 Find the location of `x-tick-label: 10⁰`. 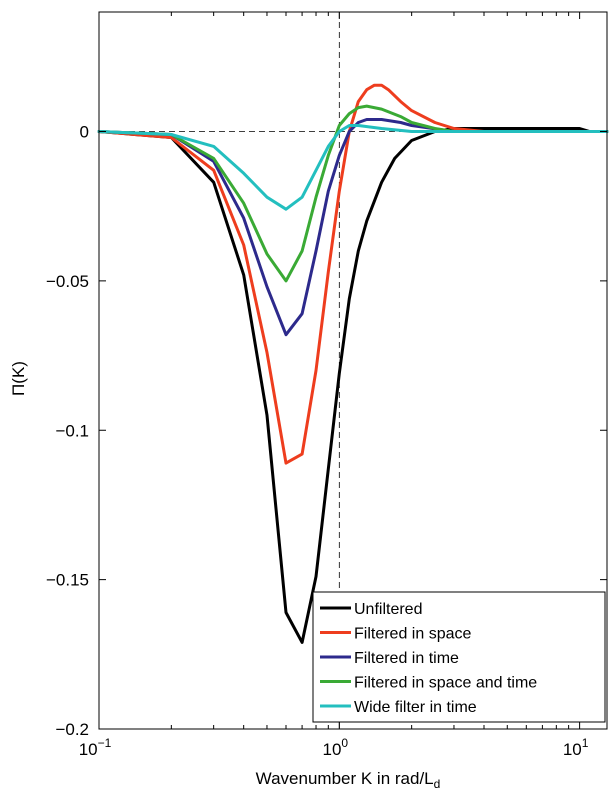

x-tick-label: 10⁰ is located at coordinates (336, 747).